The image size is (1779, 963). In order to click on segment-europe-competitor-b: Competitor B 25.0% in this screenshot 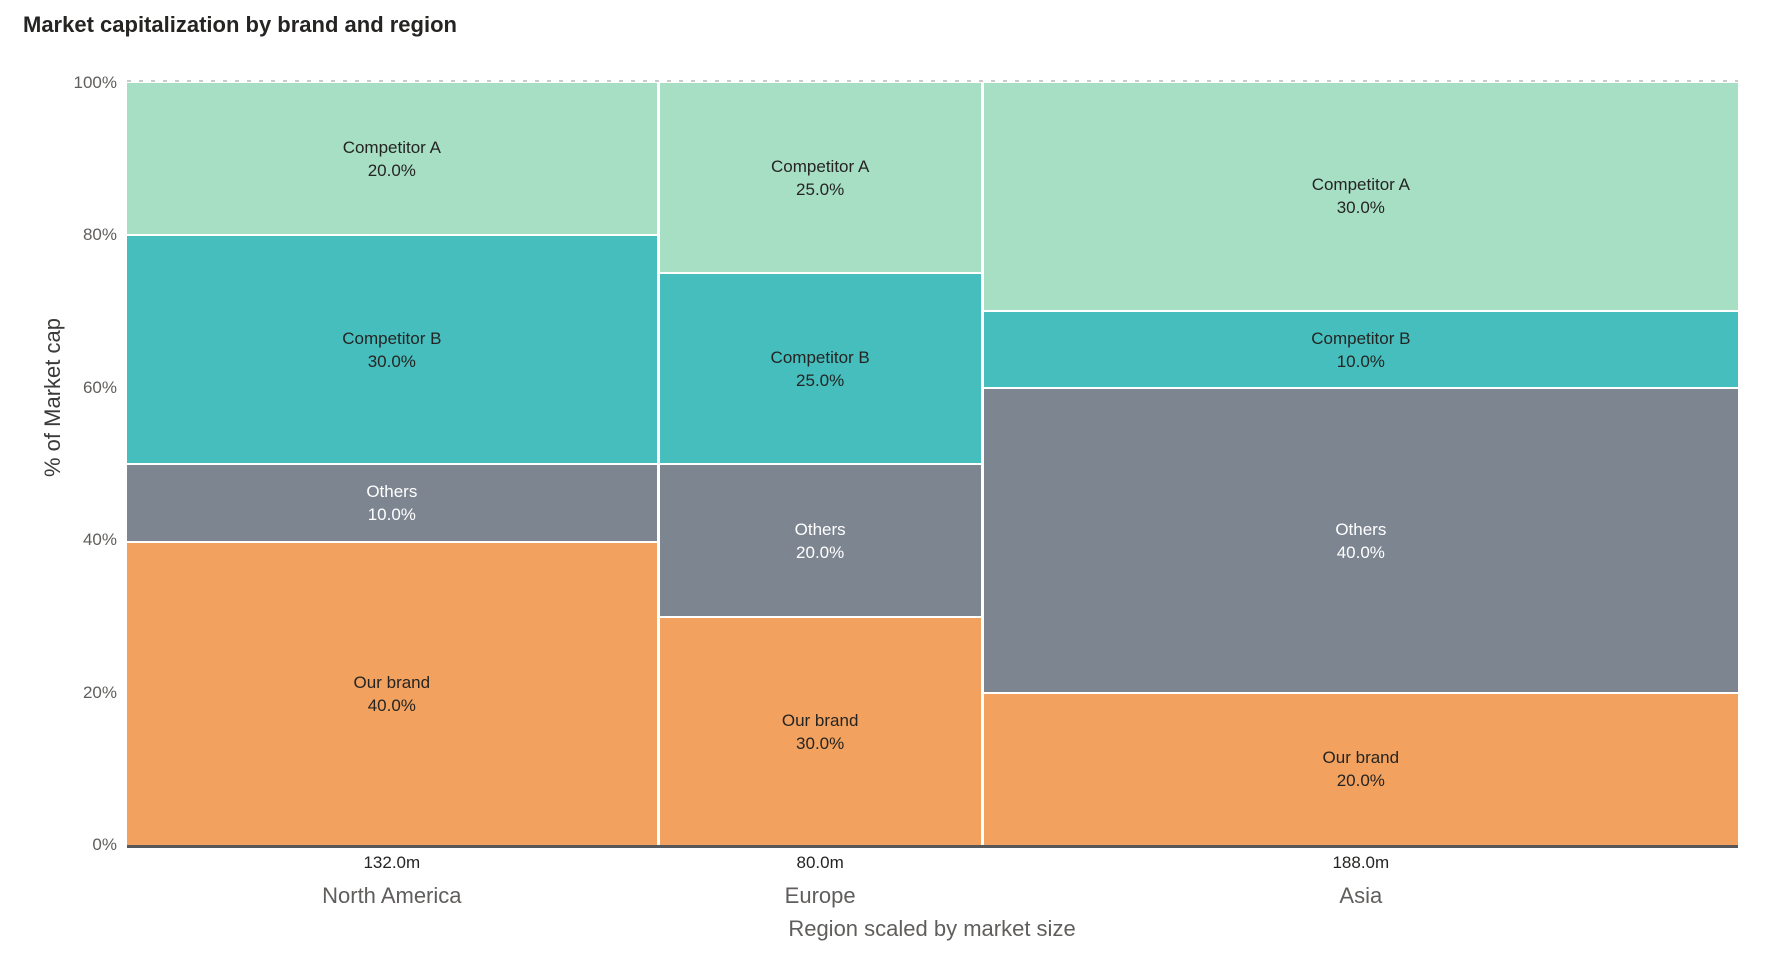, I will do `click(820, 367)`.